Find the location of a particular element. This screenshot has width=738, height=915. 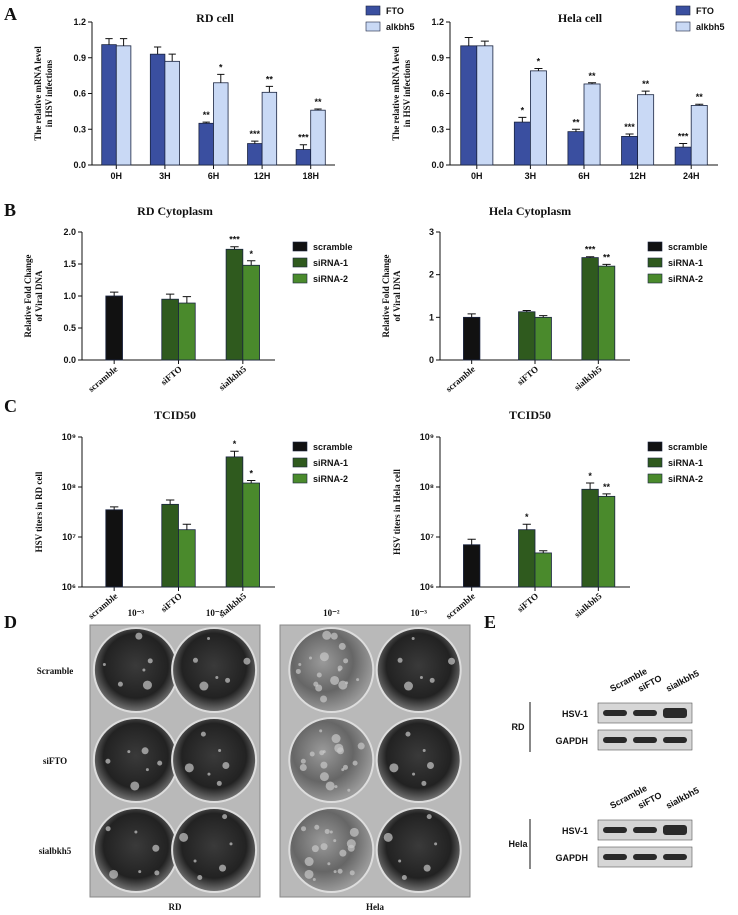

y-tick-label: 3 is located at coordinates (431, 232).